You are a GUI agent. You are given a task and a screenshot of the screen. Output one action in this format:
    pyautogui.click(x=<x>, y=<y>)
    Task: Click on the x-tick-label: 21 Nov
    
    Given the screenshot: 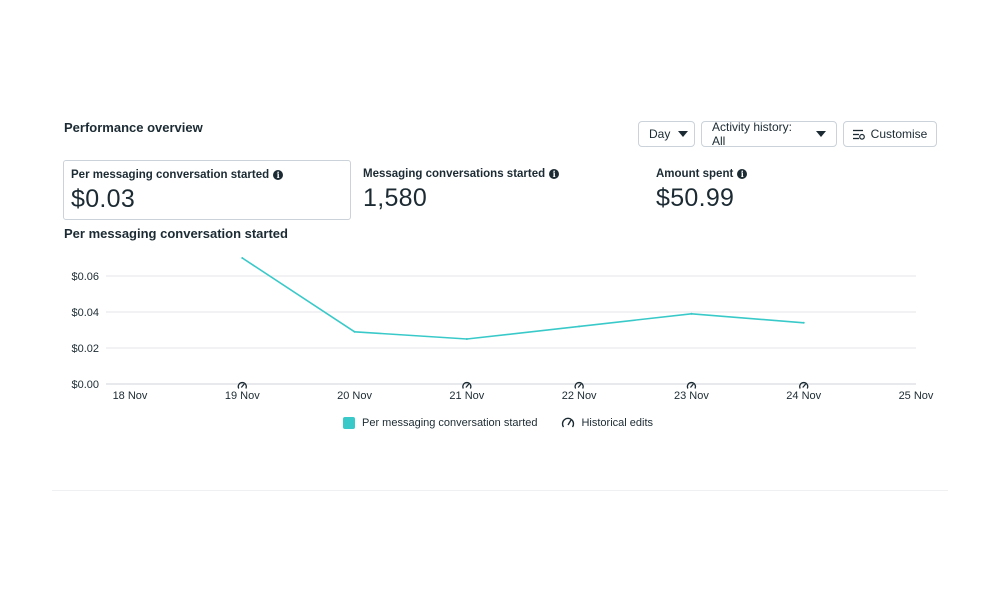 What is the action you would take?
    pyautogui.click(x=466, y=396)
    